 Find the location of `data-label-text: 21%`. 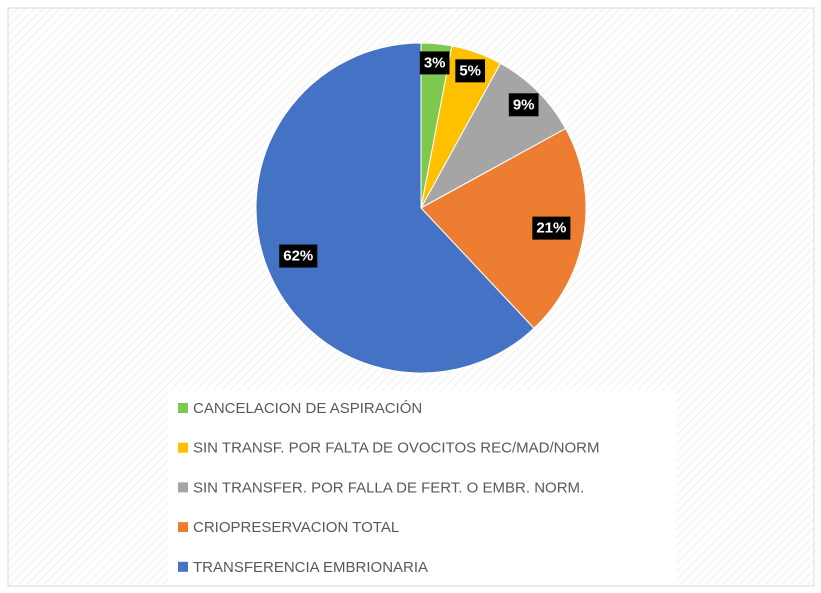

data-label-text: 21% is located at coordinates (551, 228).